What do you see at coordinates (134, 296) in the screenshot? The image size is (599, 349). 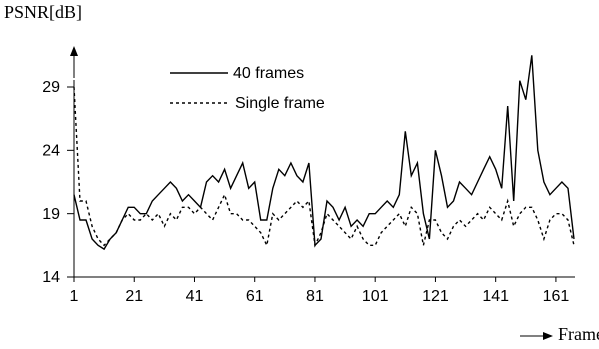 I see `x-tick-label: 21` at bounding box center [134, 296].